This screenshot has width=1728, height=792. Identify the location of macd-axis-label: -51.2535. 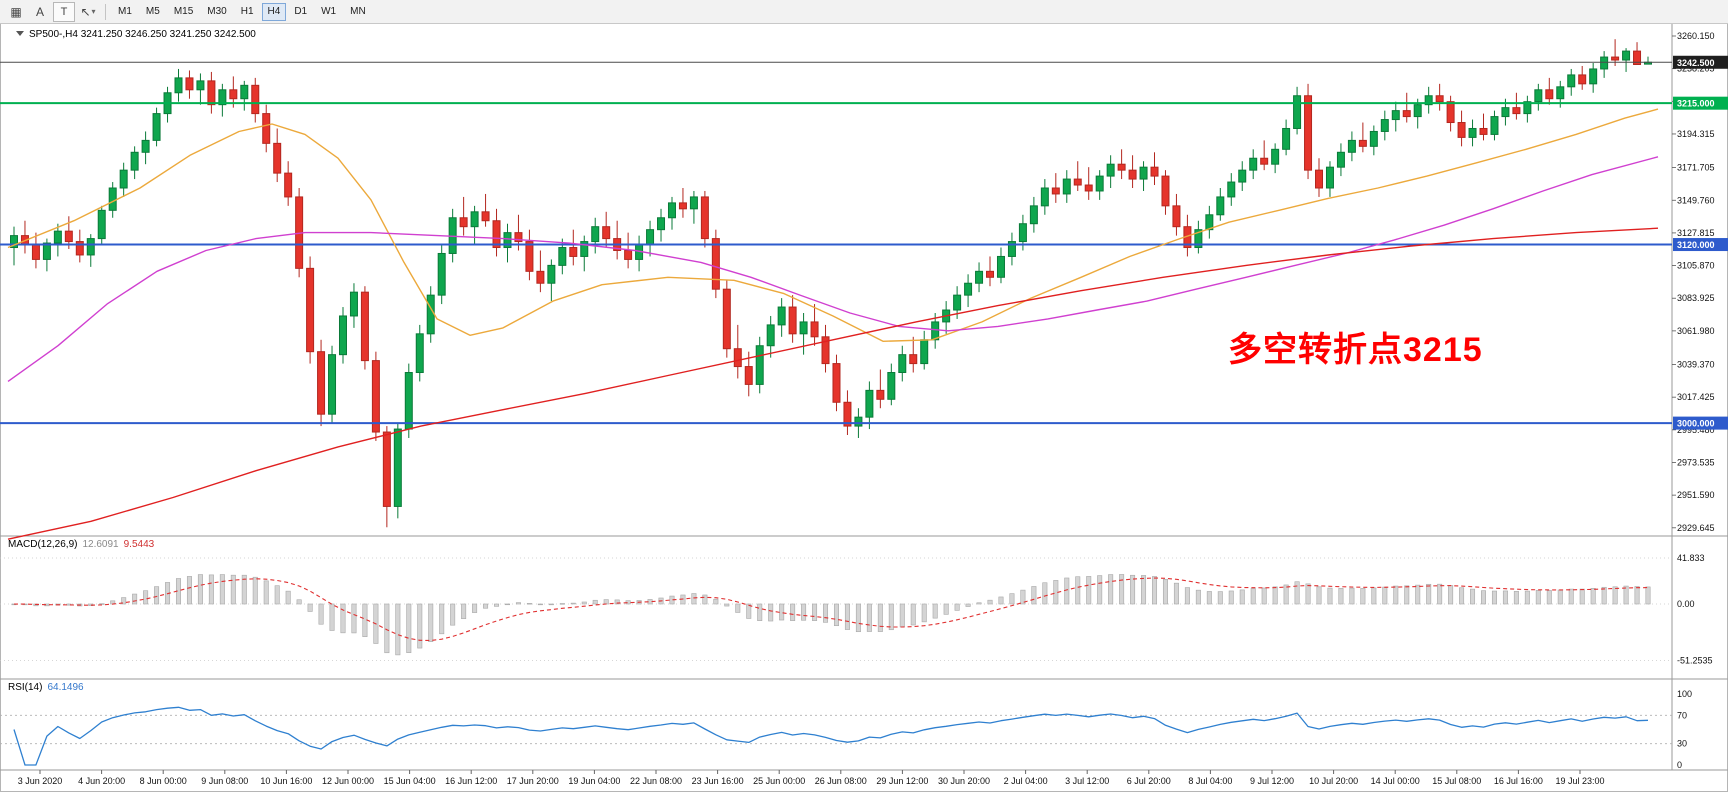
(1695, 660).